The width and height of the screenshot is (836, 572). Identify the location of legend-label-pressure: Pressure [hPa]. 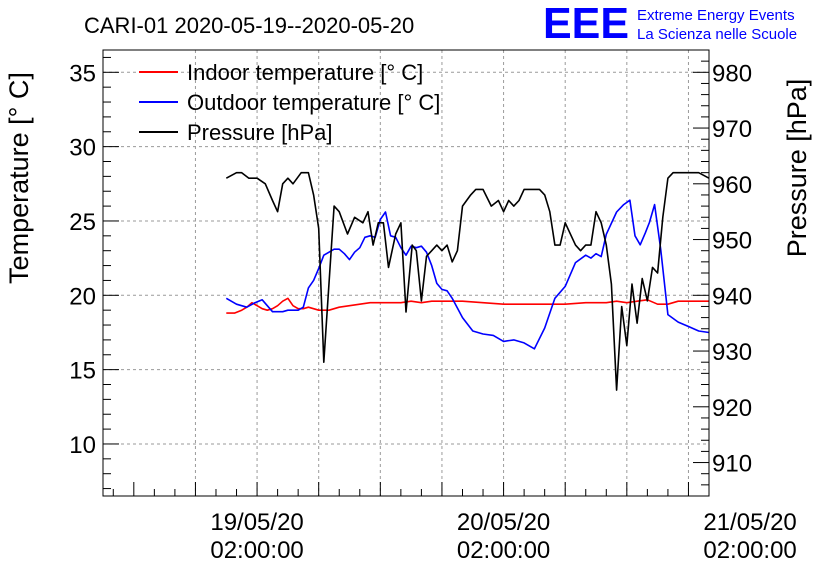
(260, 132).